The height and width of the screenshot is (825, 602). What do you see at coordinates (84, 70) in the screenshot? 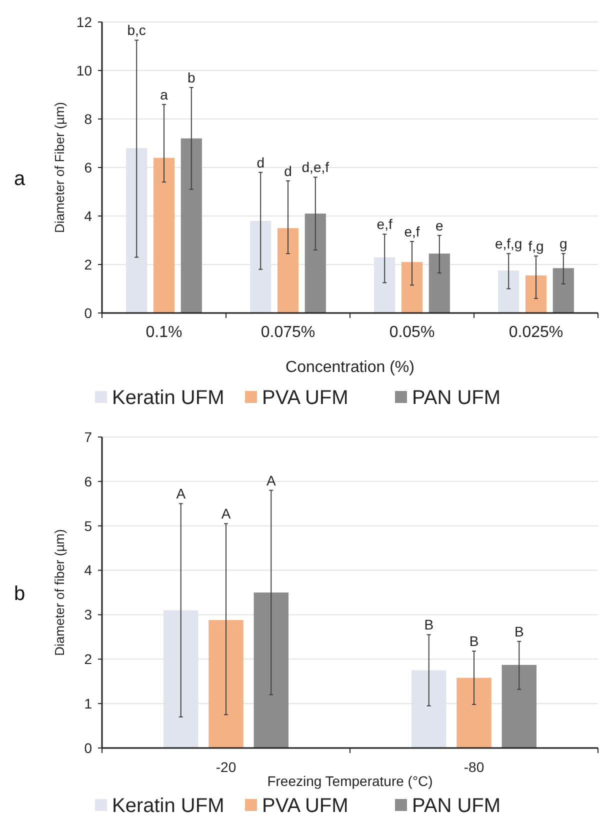
I see `y-tick-label: 10` at bounding box center [84, 70].